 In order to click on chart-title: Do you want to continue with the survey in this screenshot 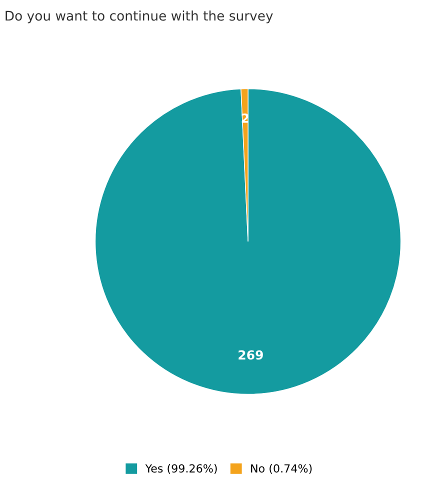, I will do `click(139, 17)`.